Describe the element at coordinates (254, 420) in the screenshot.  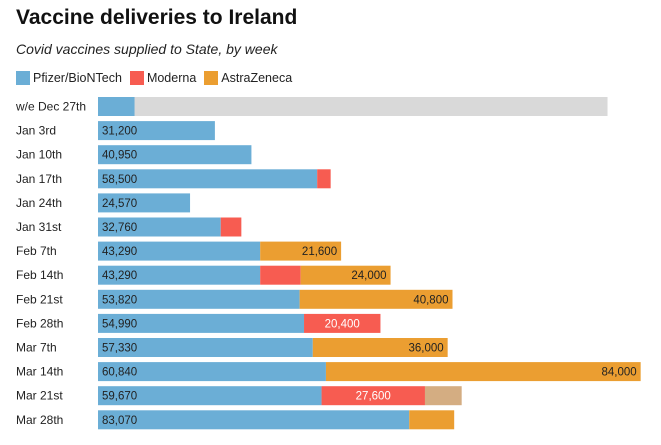
I see `bar-pfizer-biontech-mar-28th` at that location.